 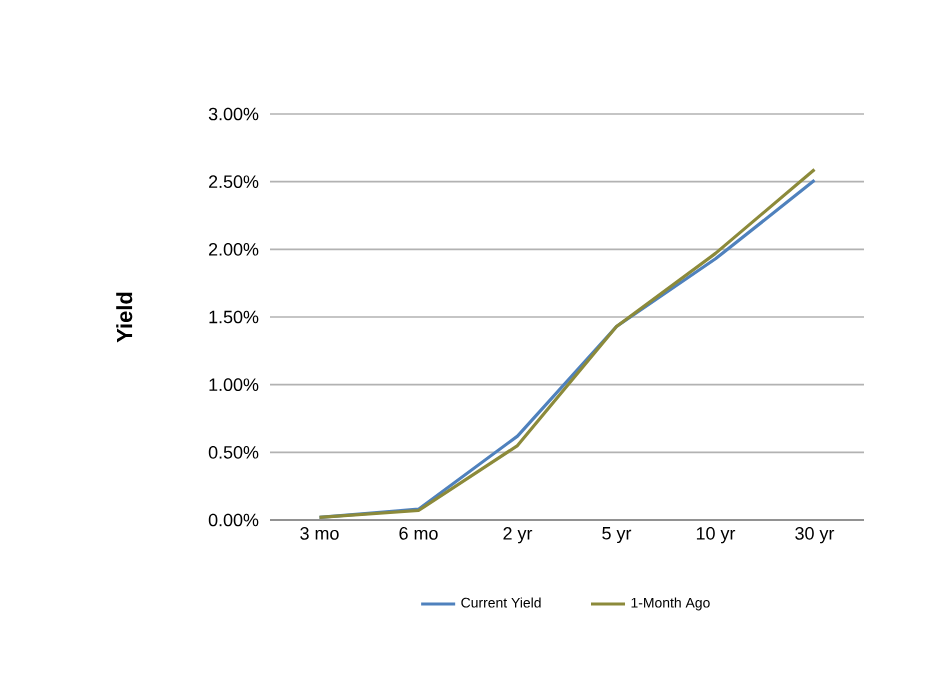 What do you see at coordinates (233, 114) in the screenshot?
I see `y-tick-label: 3.00%` at bounding box center [233, 114].